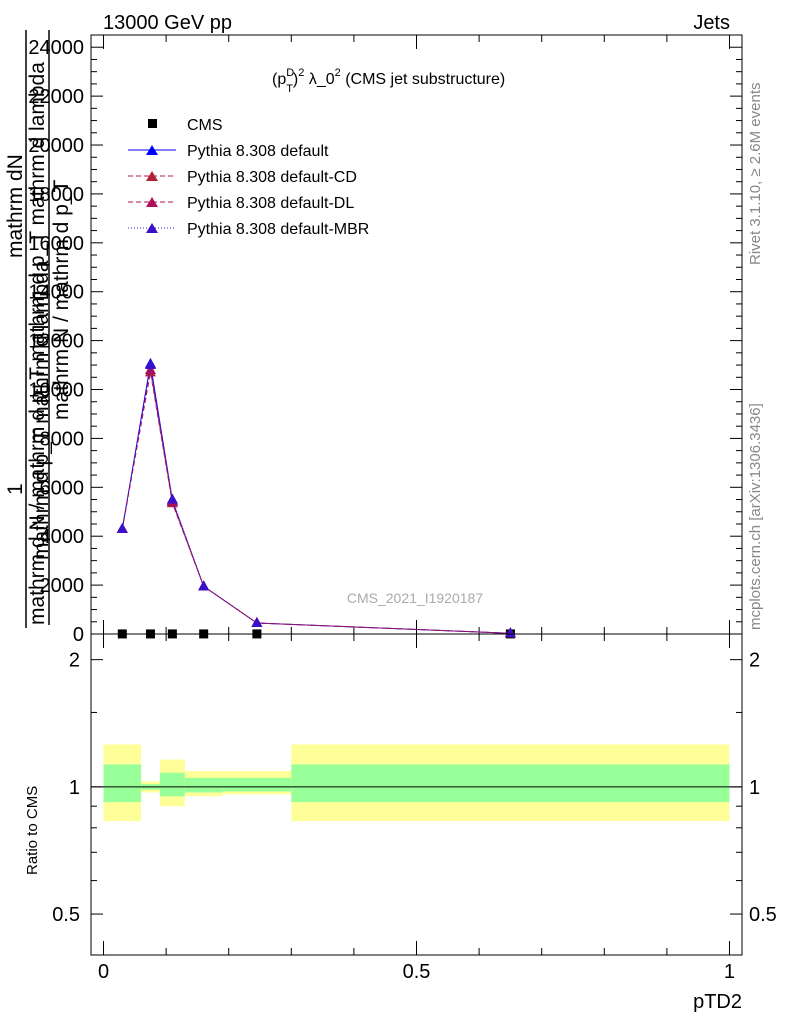 The image size is (786, 1024). I want to click on ratio-bands, so click(416, 783).